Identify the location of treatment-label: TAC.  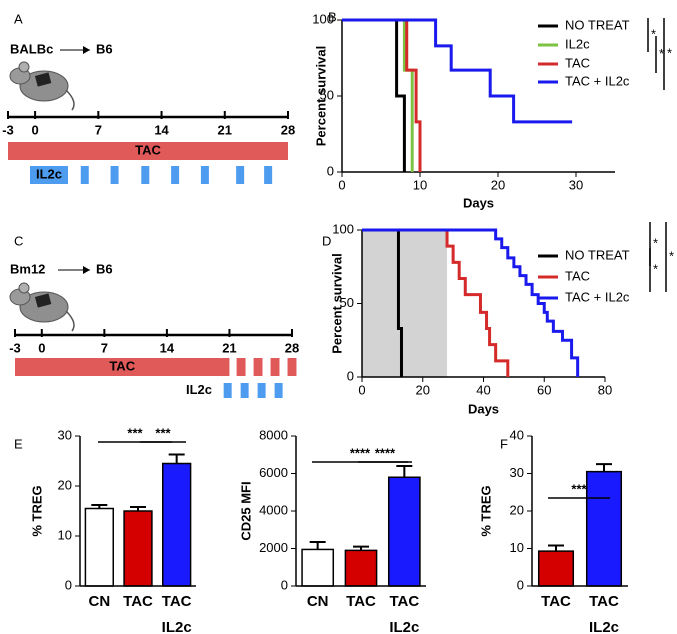
(148, 149).